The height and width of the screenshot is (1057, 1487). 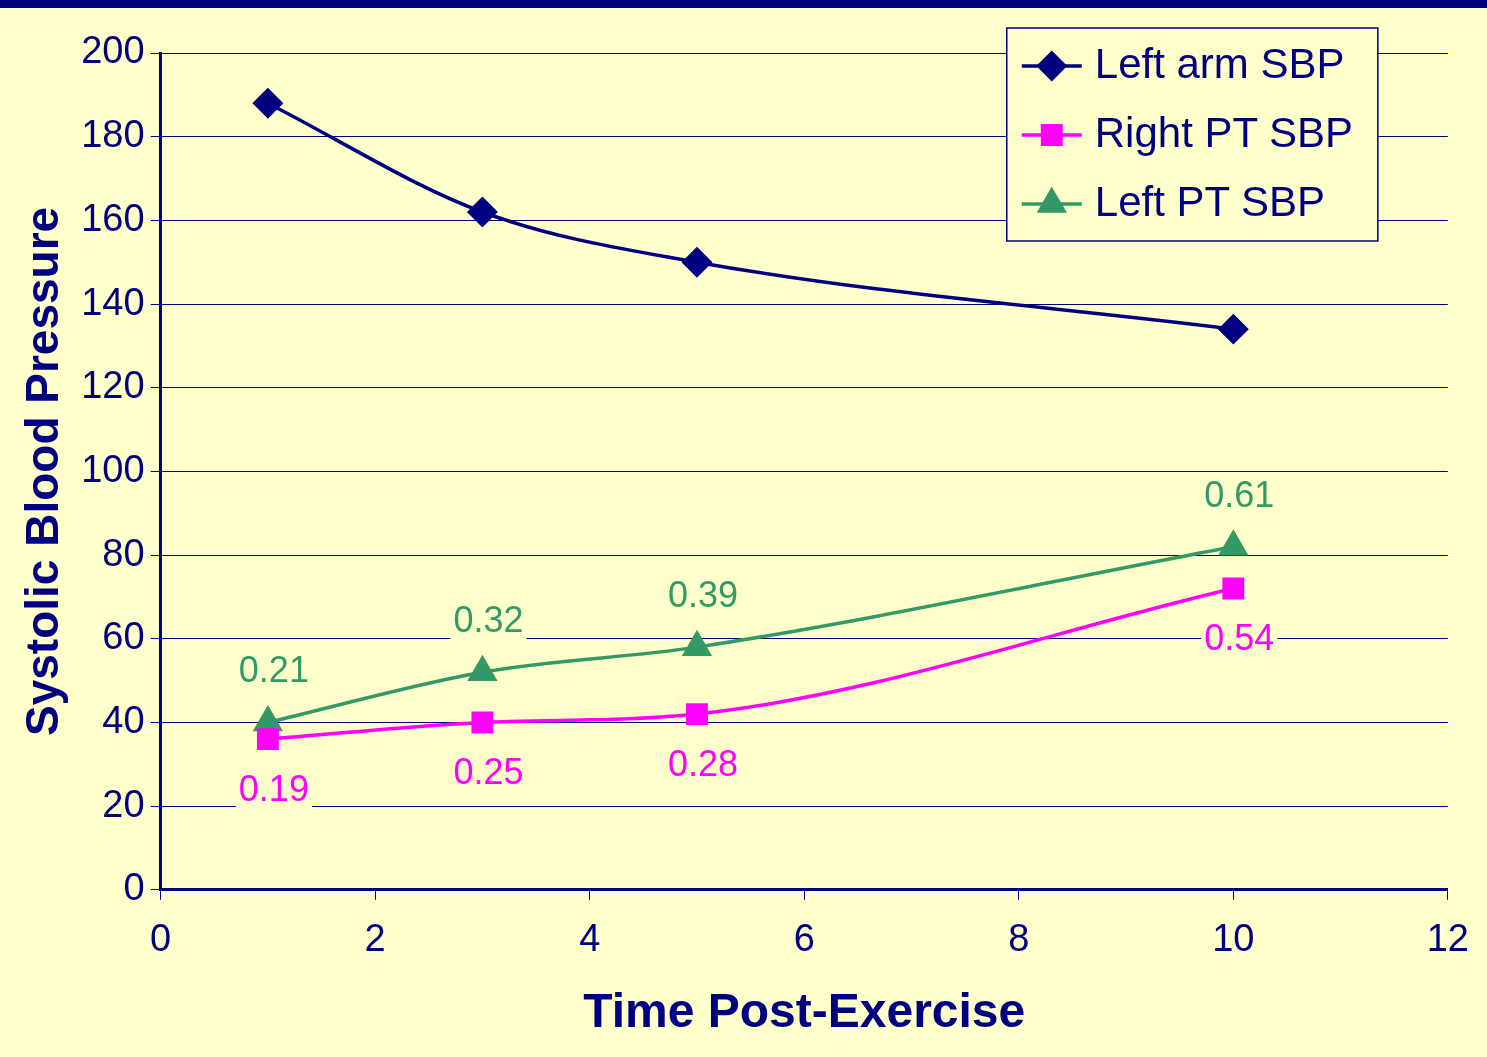 What do you see at coordinates (1224, 132) in the screenshot?
I see `legend-label: Right PT SBP` at bounding box center [1224, 132].